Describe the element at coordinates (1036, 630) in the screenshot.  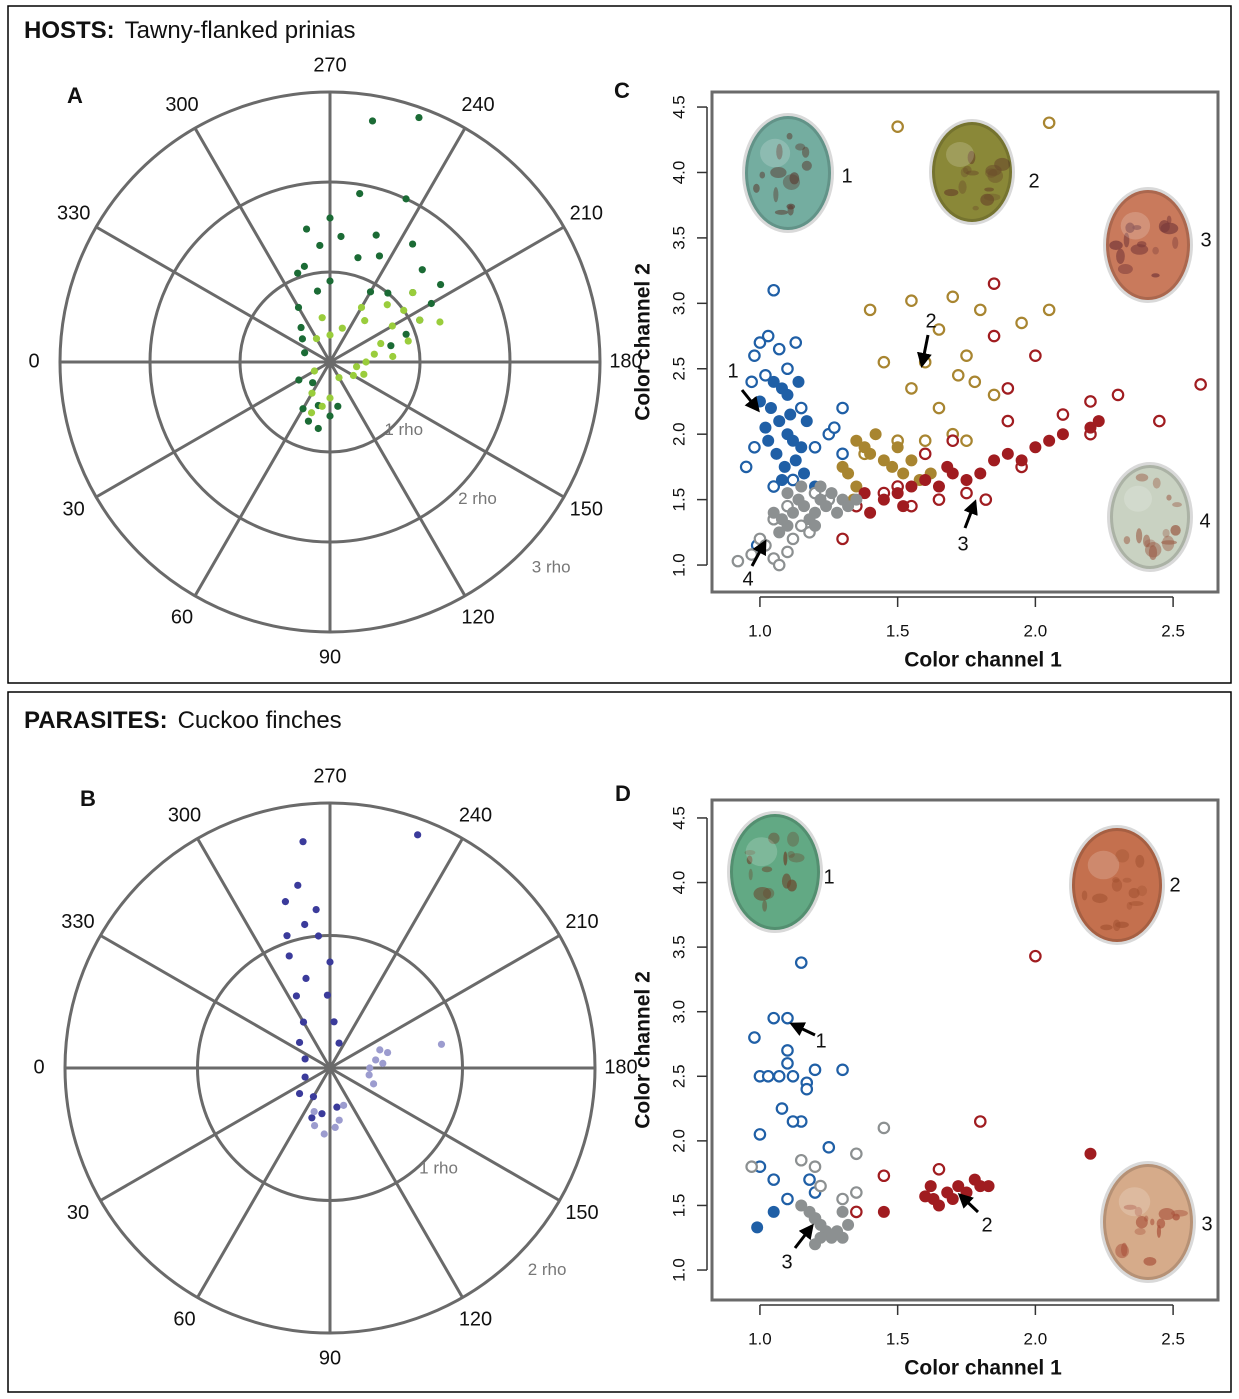
I see `x-tick-label: 2.0` at that location.